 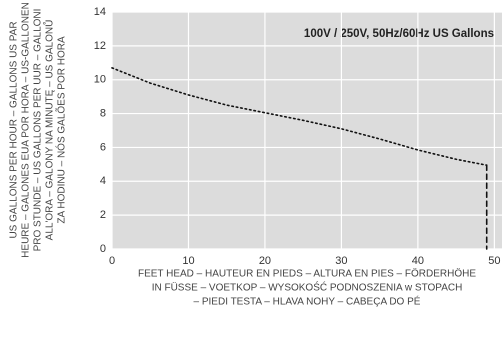 What do you see at coordinates (112, 261) in the screenshot?
I see `x-tick-label: 0` at bounding box center [112, 261].